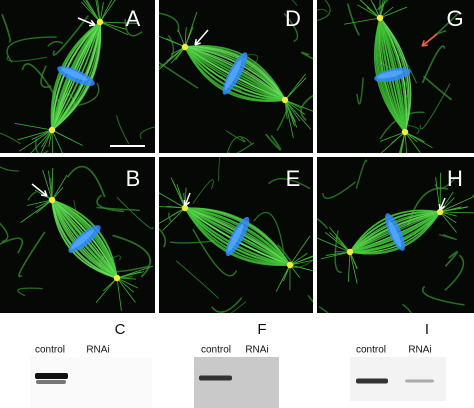 This screenshot has height=408, width=474. What do you see at coordinates (398, 379) in the screenshot?
I see `western-blot` at bounding box center [398, 379].